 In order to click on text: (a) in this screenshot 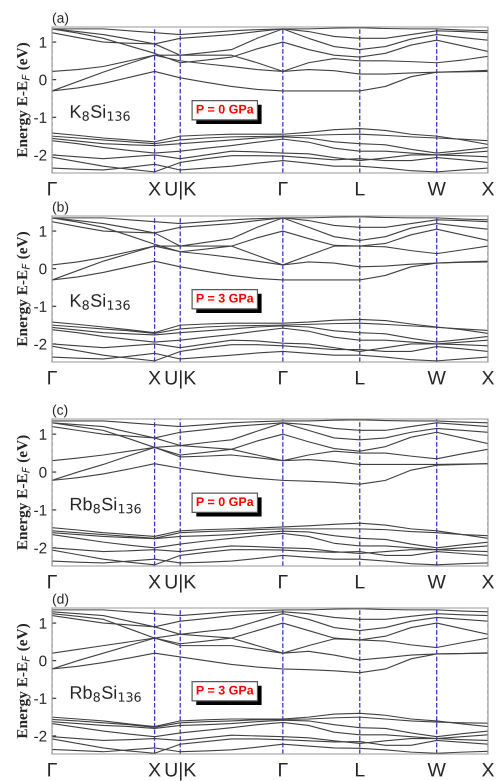, I will do `click(60, 19)`.